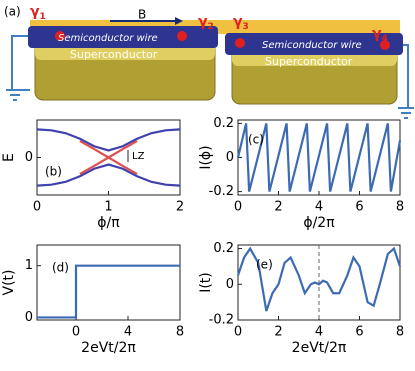 The height and width of the screenshot is (371, 415). What do you see at coordinates (206, 157) in the screenshot?
I see `y-axis-label: I(ϕ)` at bounding box center [206, 157].